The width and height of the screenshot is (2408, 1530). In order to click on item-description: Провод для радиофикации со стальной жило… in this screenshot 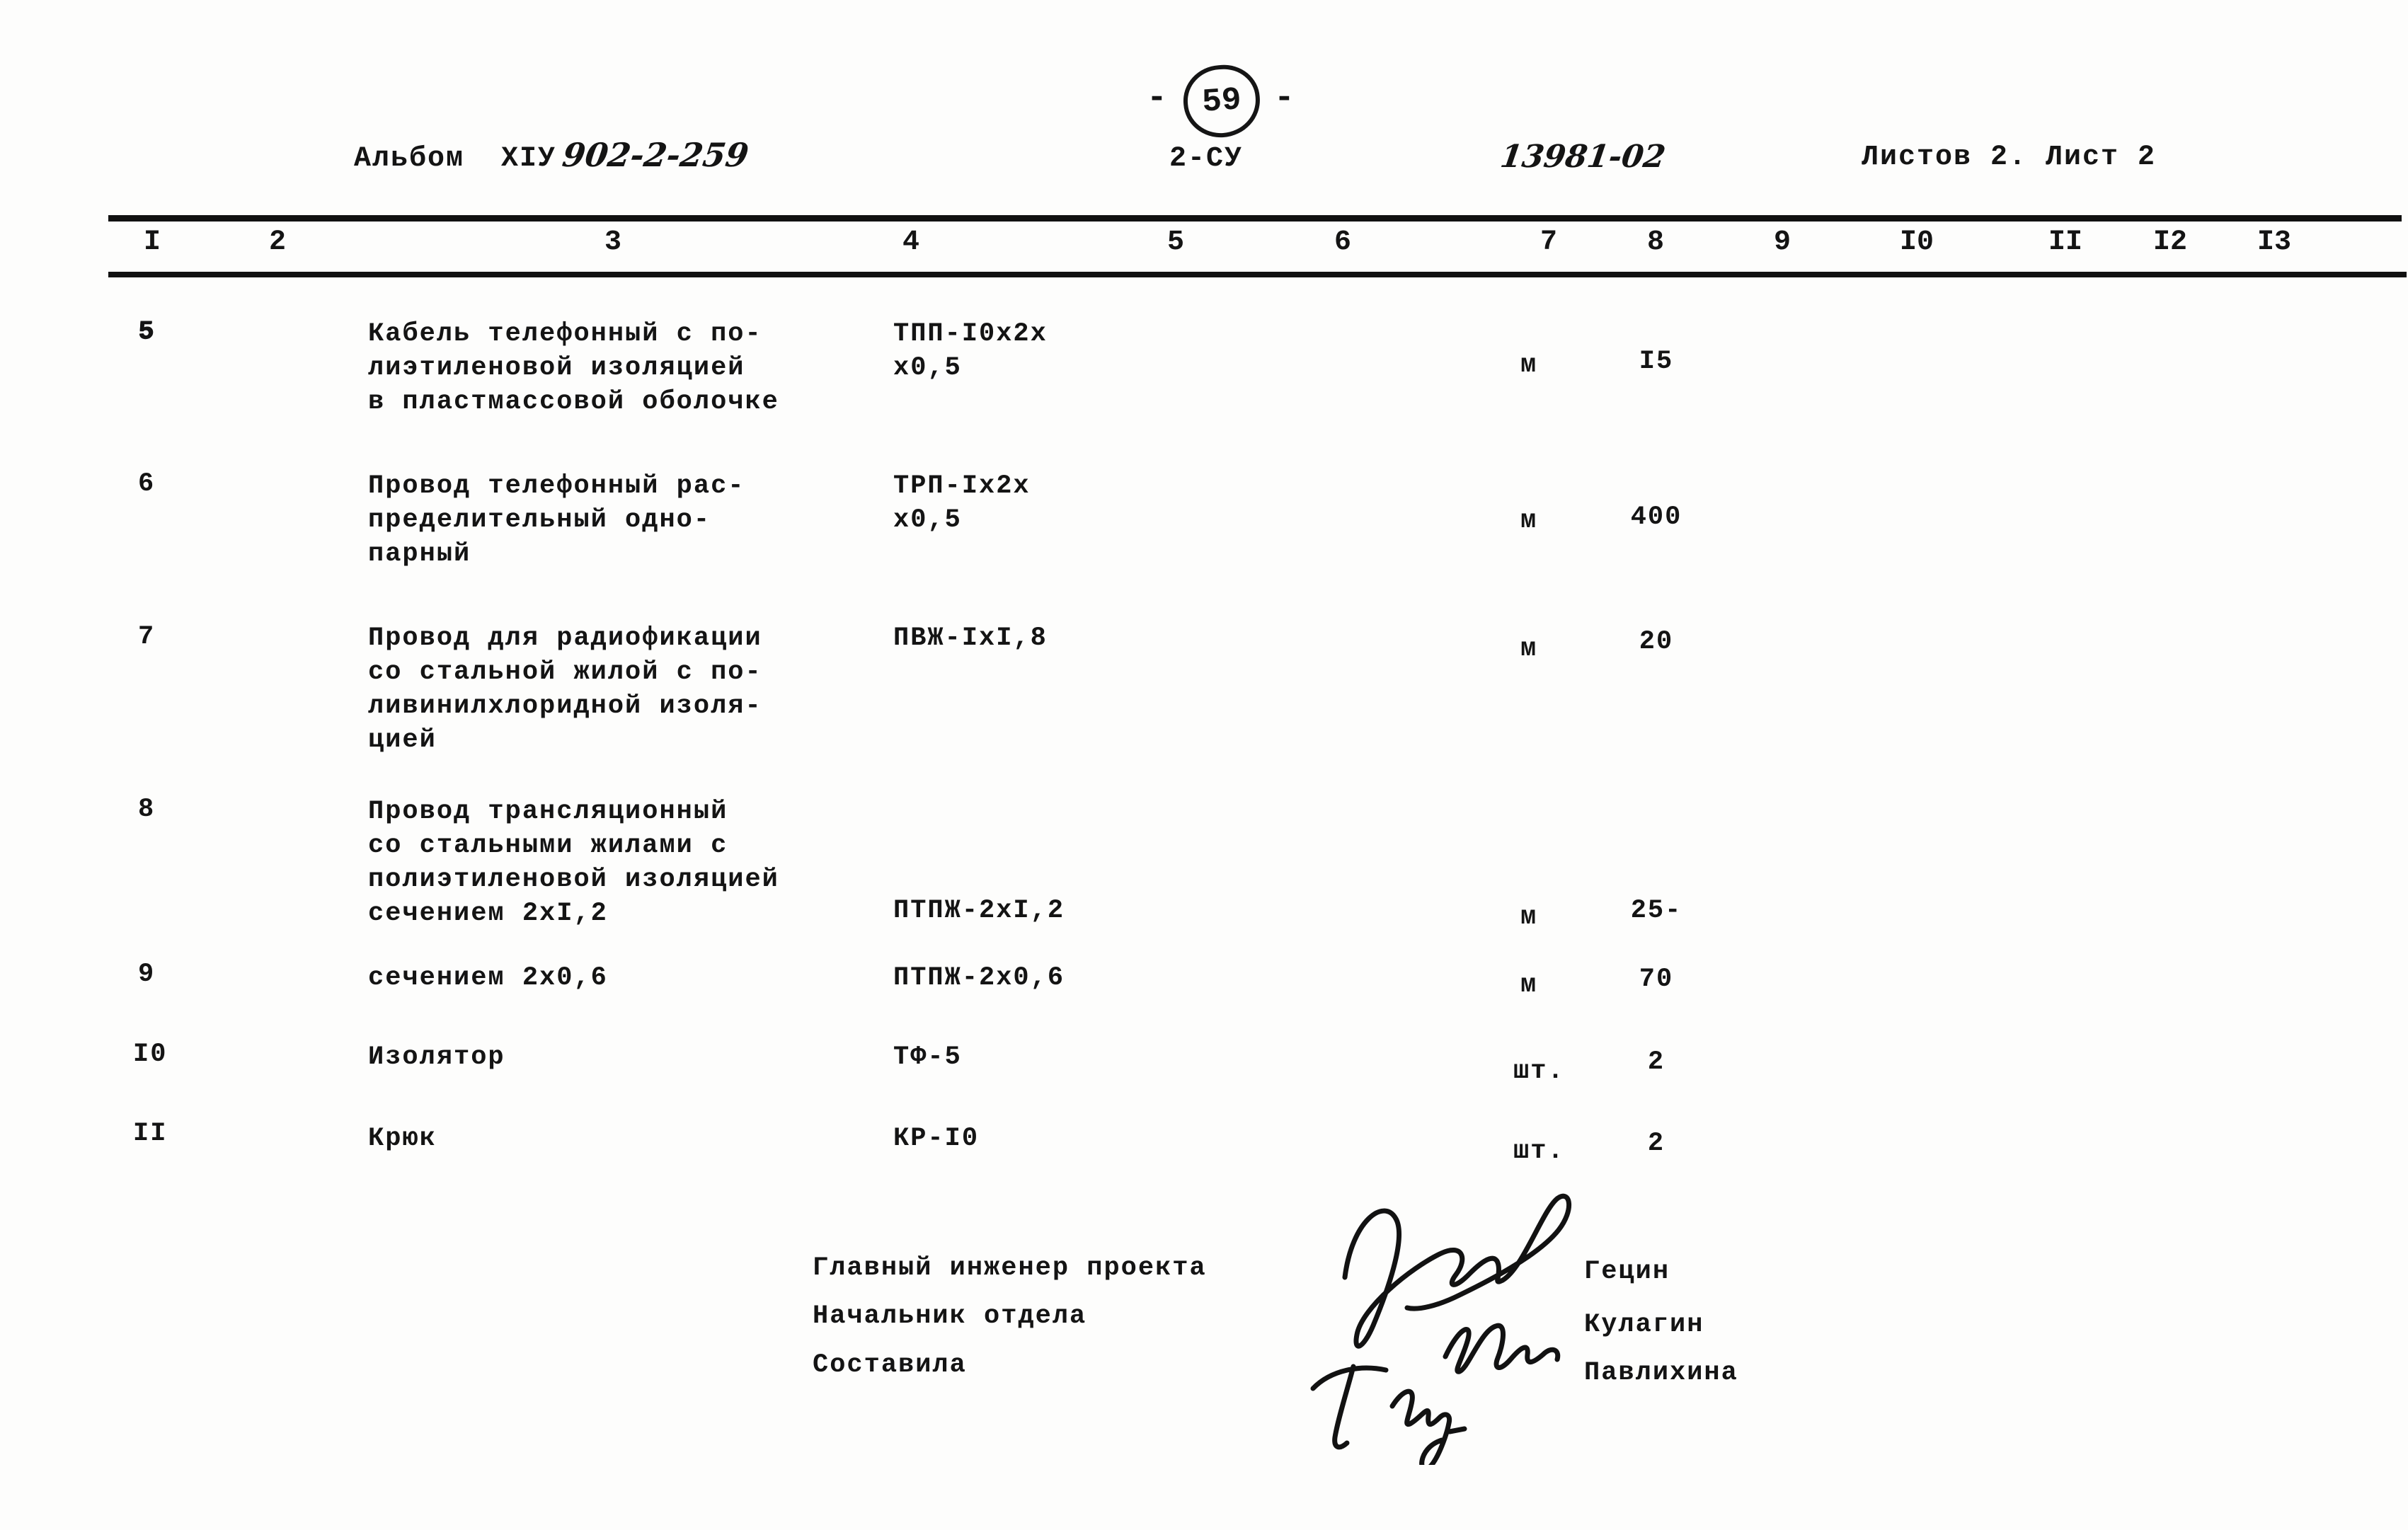, I will do `click(565, 689)`.